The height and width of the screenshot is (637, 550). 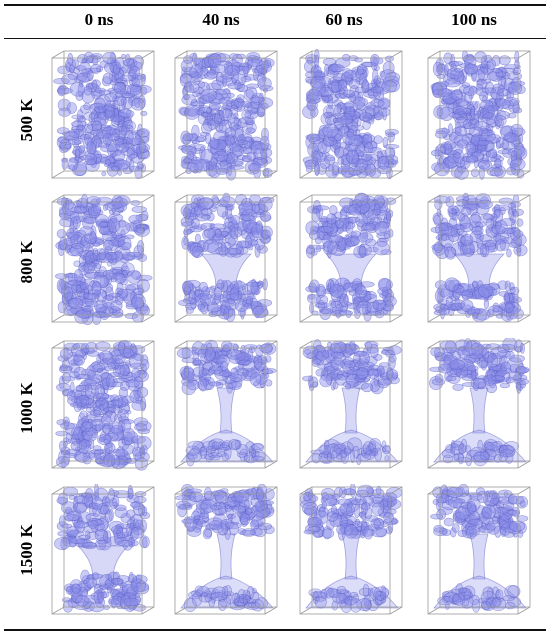 What do you see at coordinates (275, 630) in the screenshot?
I see `table-bottom-rule` at bounding box center [275, 630].